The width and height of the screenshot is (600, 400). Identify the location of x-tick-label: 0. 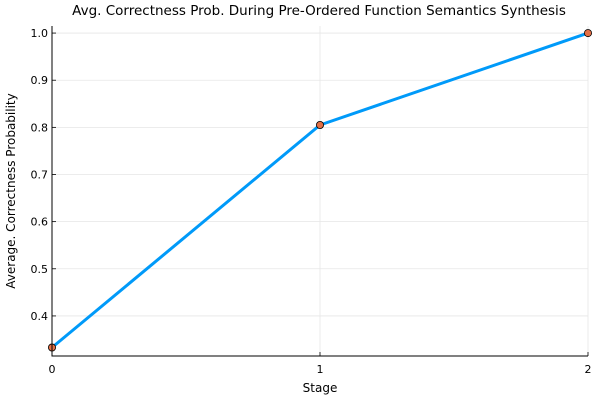
(52, 369).